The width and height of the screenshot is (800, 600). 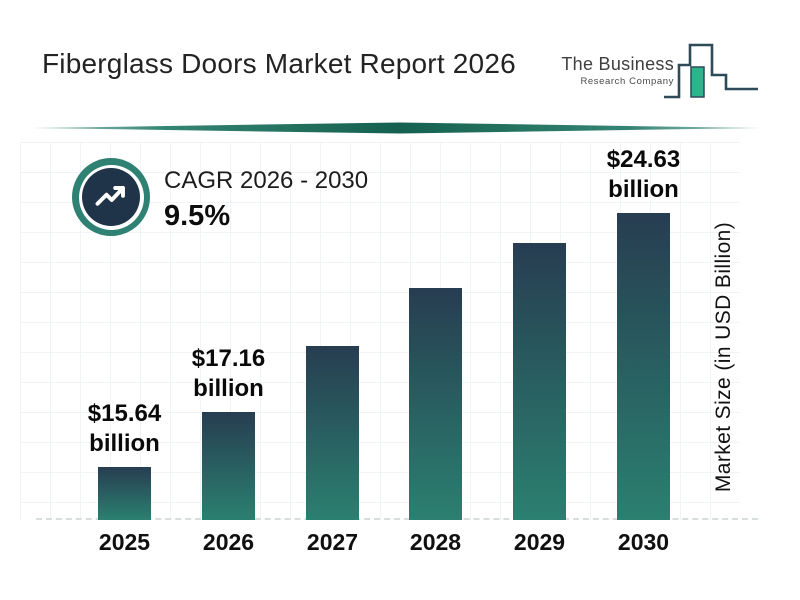 I want to click on bar-2029, so click(x=539, y=381).